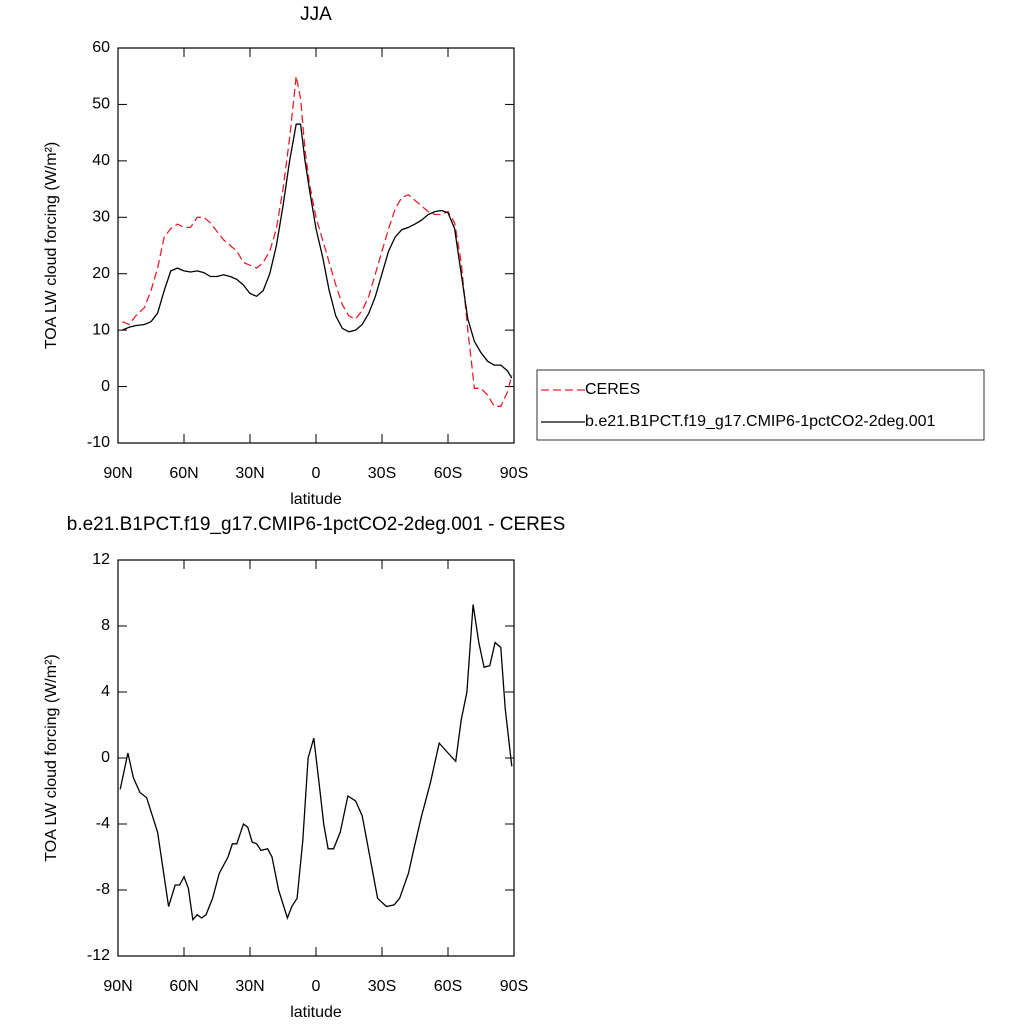 The image size is (1024, 1024). What do you see at coordinates (101, 47) in the screenshot?
I see `y-tick-label: 60` at bounding box center [101, 47].